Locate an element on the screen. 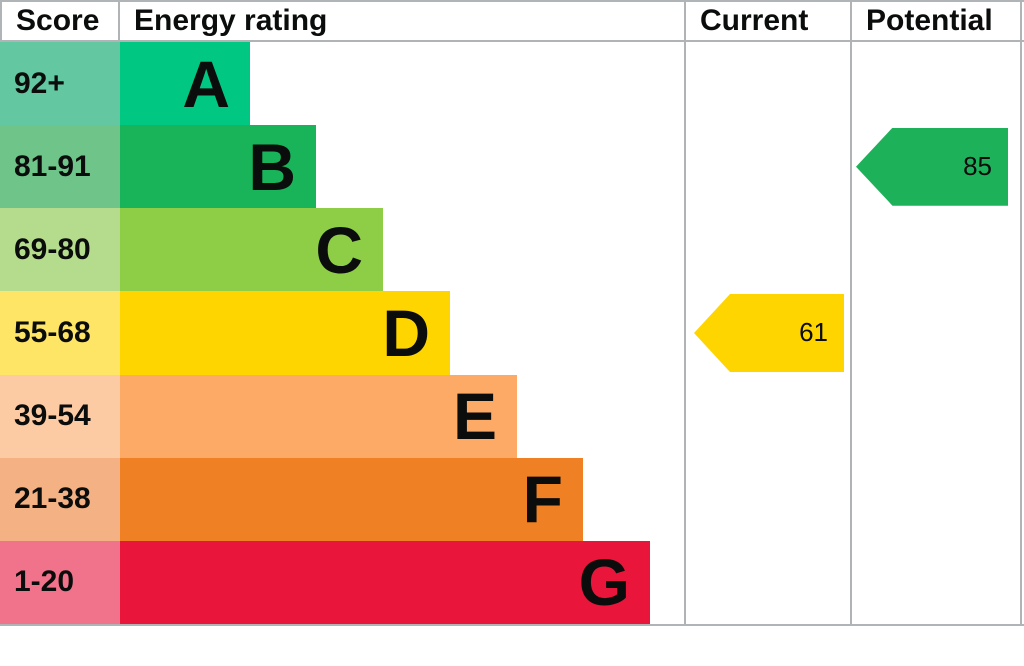 The width and height of the screenshot is (1024, 666). band-letter-e: E is located at coordinates (474, 416).